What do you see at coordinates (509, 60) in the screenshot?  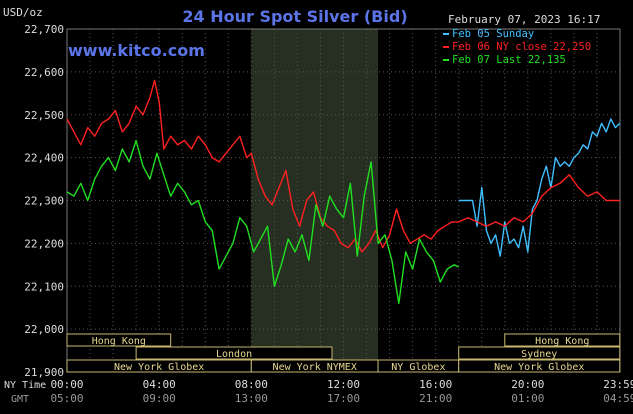 I see `legend-entry: Feb 07 Last 22,135` at bounding box center [509, 60].